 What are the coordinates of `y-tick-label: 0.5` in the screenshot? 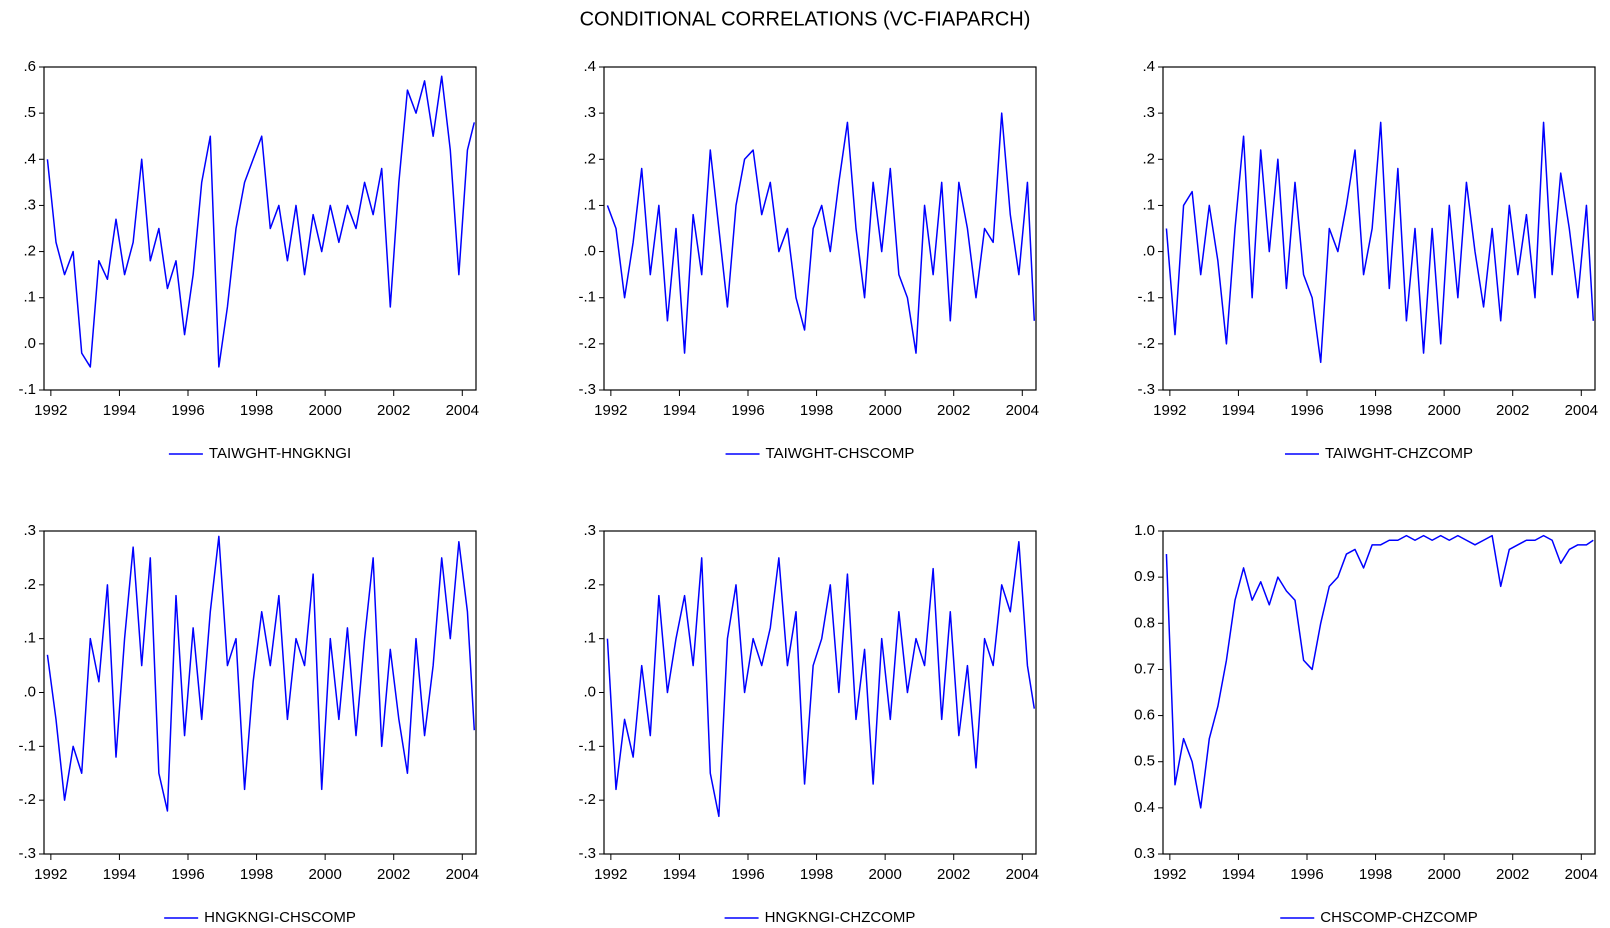 It's located at (1144, 761).